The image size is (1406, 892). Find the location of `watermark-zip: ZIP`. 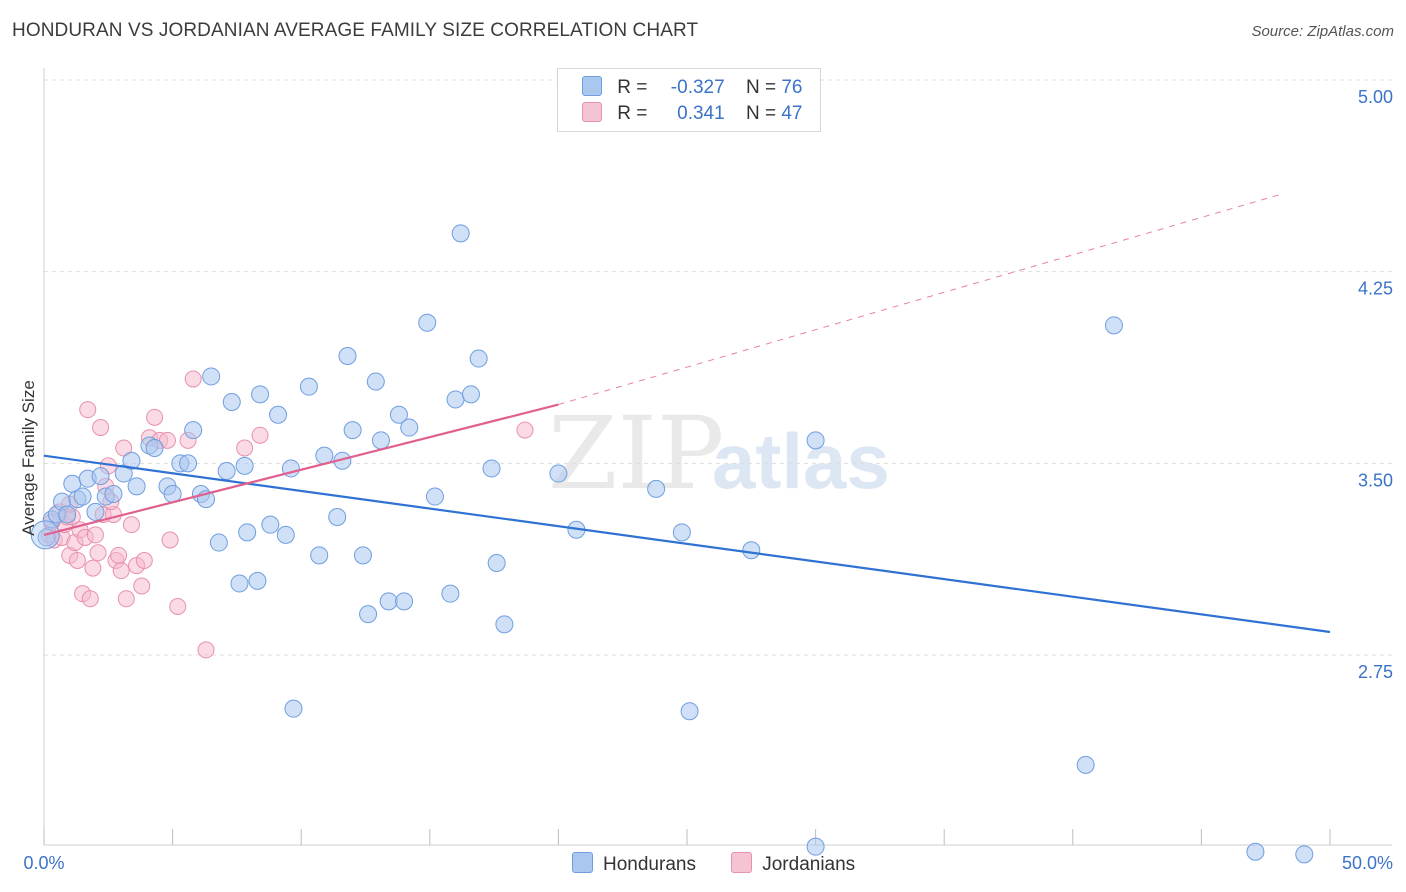

watermark-zip: ZIP is located at coordinates (636, 453).